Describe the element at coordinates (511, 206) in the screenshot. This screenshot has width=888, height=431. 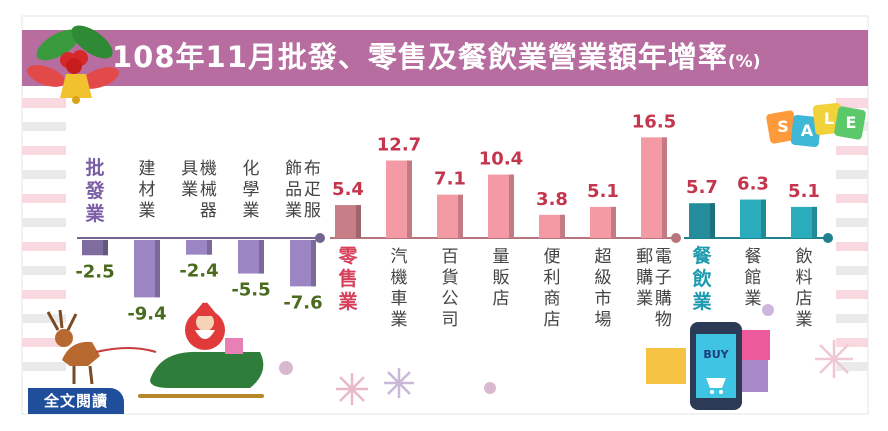
I see `bar-1-2-shade` at that location.